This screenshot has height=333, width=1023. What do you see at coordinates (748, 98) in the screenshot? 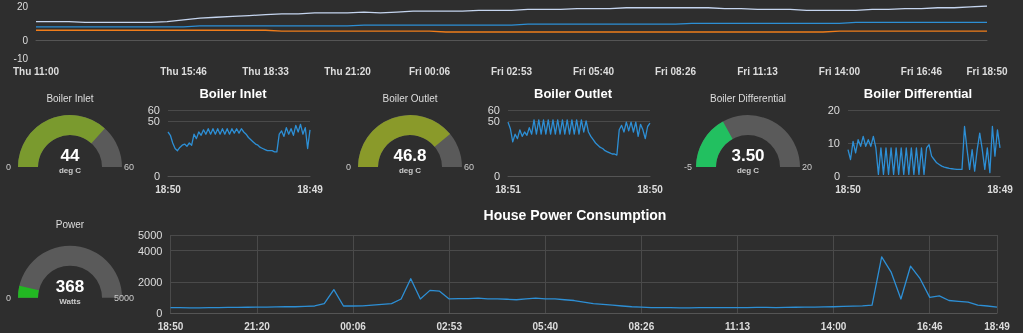
I see `text: Boiler Differential` at bounding box center [748, 98].